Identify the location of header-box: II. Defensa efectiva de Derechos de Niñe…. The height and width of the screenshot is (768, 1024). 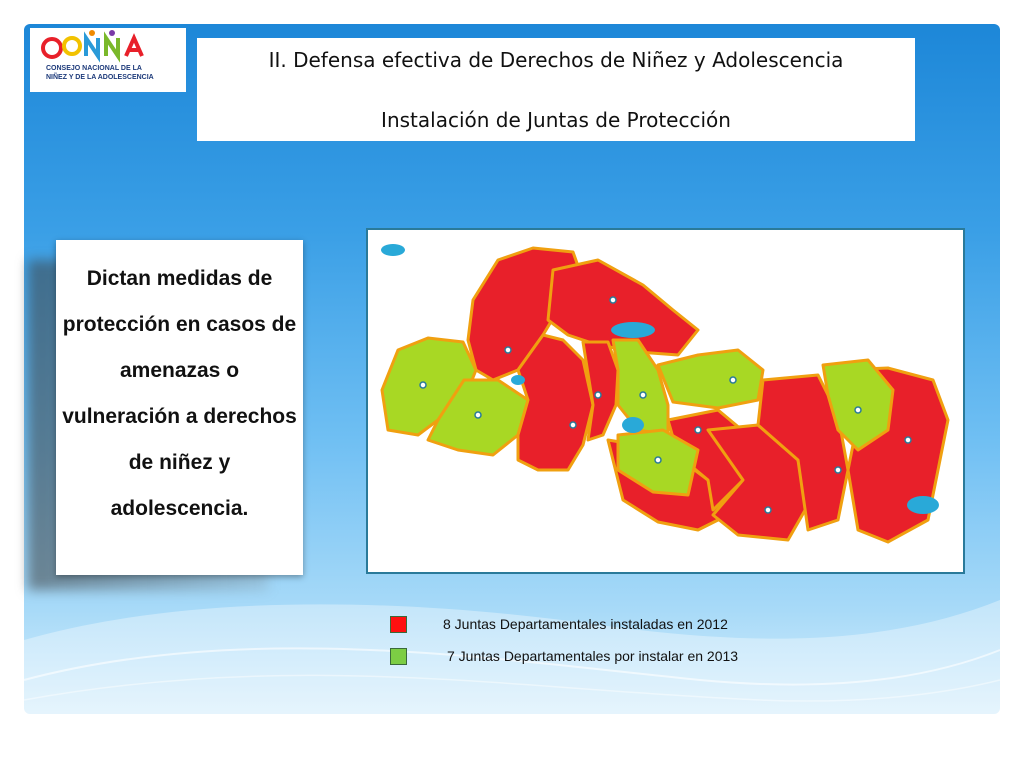
(556, 89).